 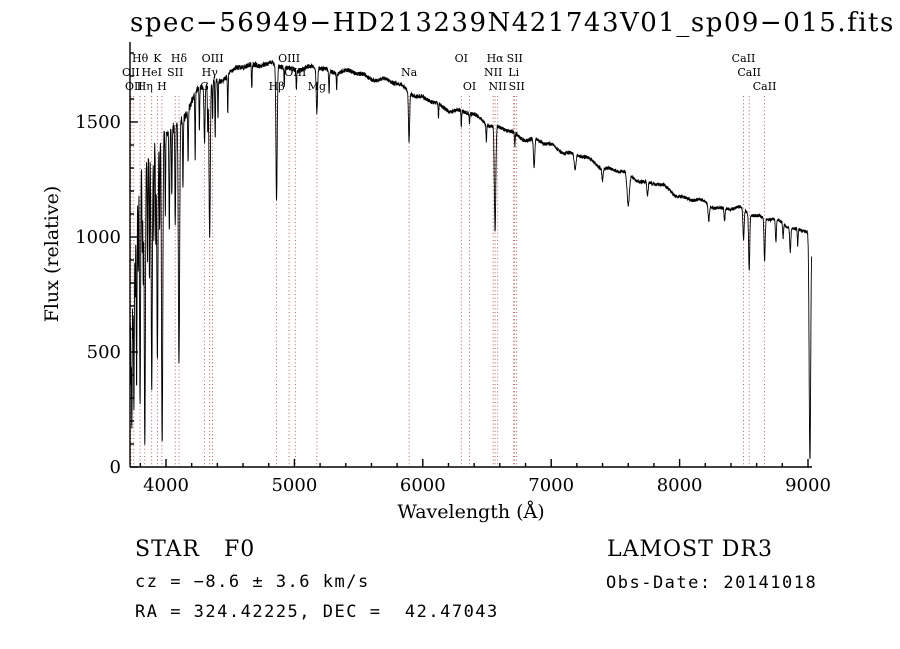 What do you see at coordinates (195, 549) in the screenshot?
I see `star-classification: STAR F0` at bounding box center [195, 549].